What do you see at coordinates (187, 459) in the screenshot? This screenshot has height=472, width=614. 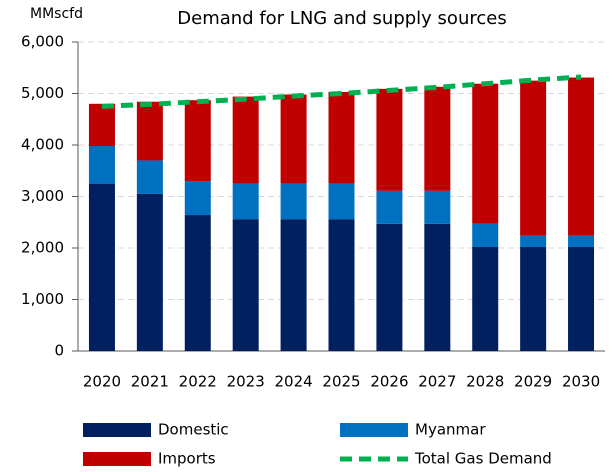 I see `legend-label: Imports` at bounding box center [187, 459].